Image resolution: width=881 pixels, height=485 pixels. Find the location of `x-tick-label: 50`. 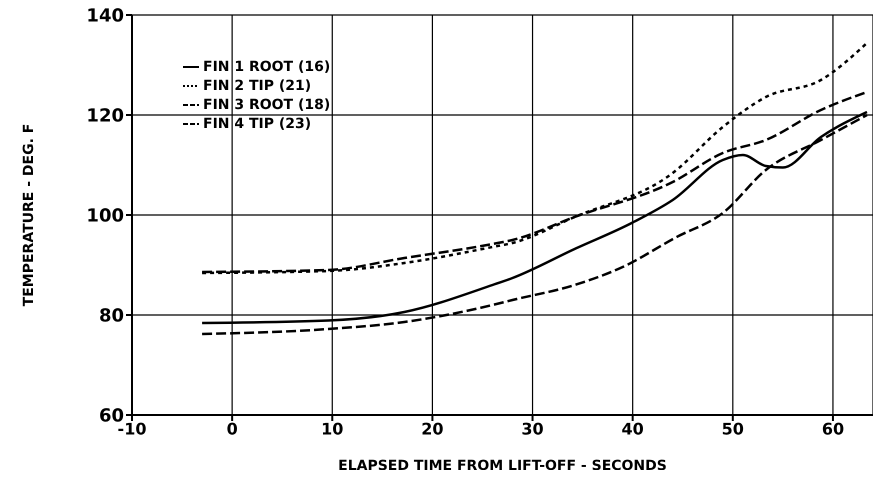

x-tick-label: 50 is located at coordinates (733, 428).